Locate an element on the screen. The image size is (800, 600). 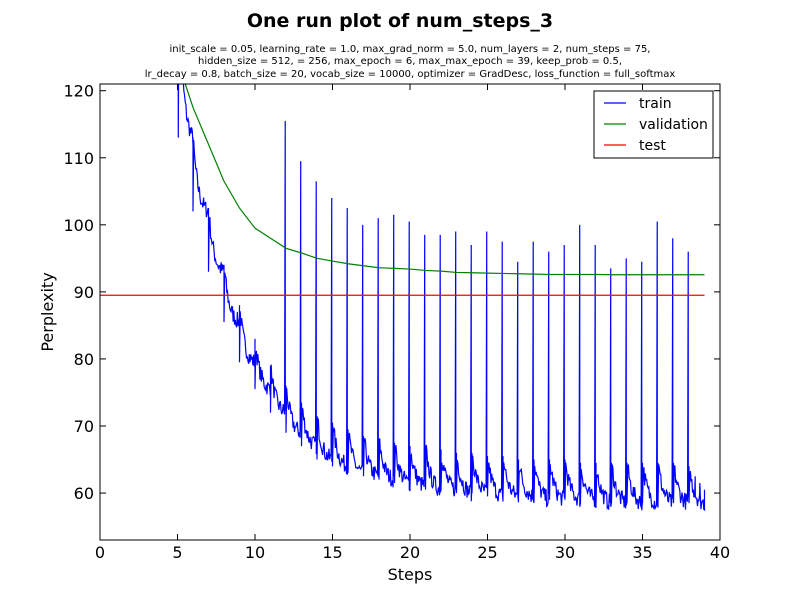
x-tick-label: 30 is located at coordinates (565, 552).